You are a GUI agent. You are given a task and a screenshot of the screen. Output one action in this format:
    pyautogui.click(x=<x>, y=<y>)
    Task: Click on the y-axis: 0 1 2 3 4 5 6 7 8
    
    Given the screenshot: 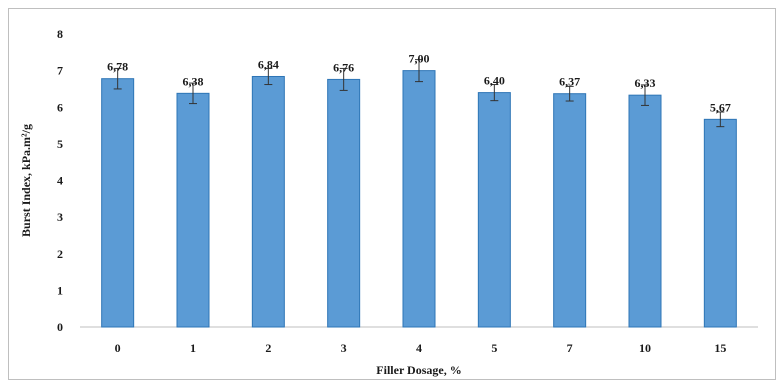 What is the action you would take?
    pyautogui.click(x=60, y=180)
    